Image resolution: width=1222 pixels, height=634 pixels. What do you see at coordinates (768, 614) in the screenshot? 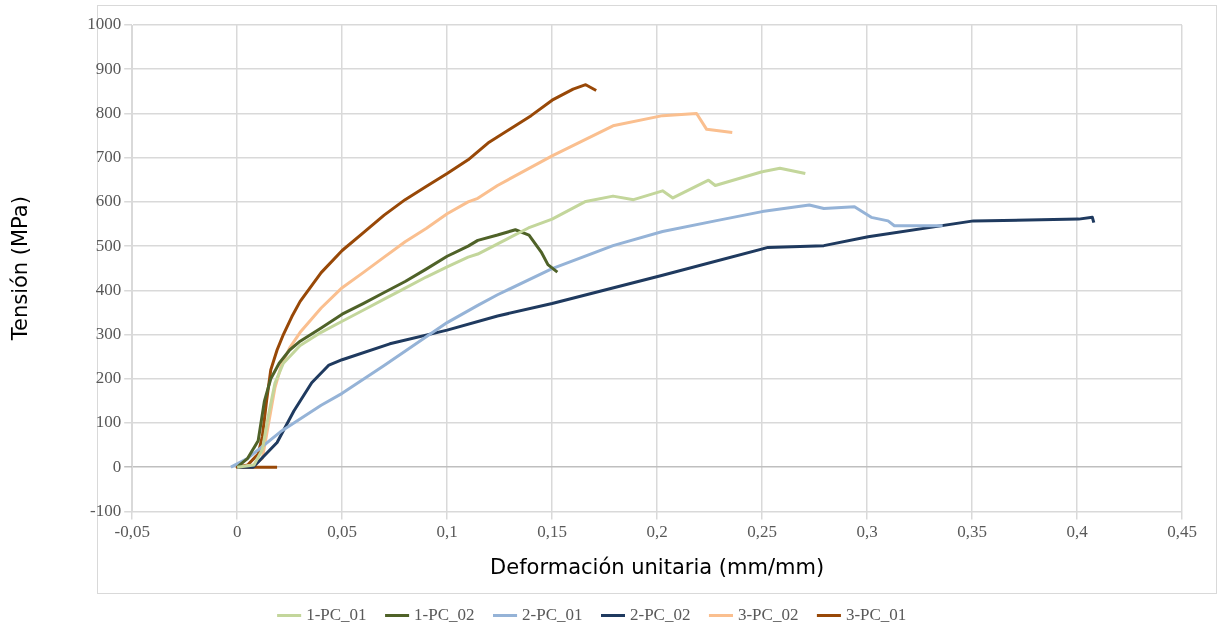
I see `legend-label: 3-PC_02` at bounding box center [768, 614].